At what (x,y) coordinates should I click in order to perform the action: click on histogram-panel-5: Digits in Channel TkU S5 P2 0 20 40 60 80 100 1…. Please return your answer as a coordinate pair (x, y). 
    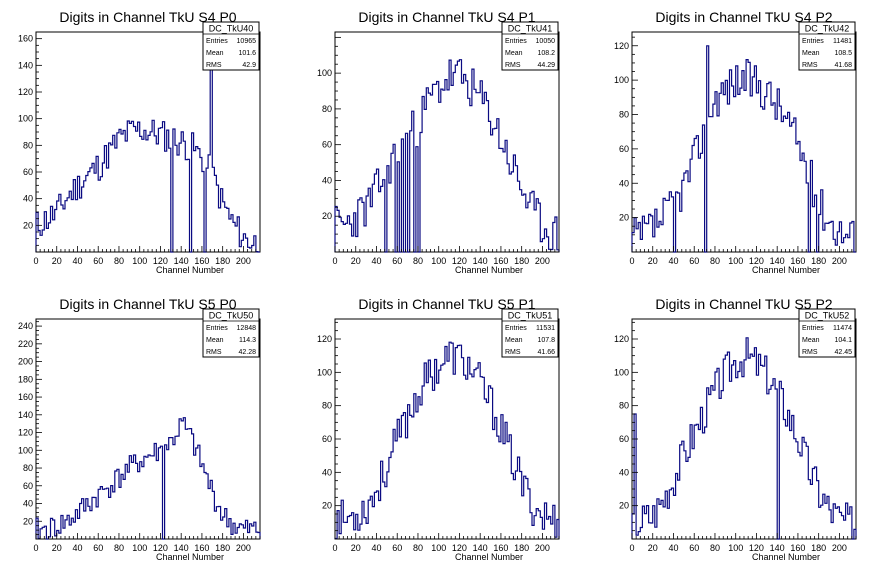
    Looking at the image, I should click on (735, 429).